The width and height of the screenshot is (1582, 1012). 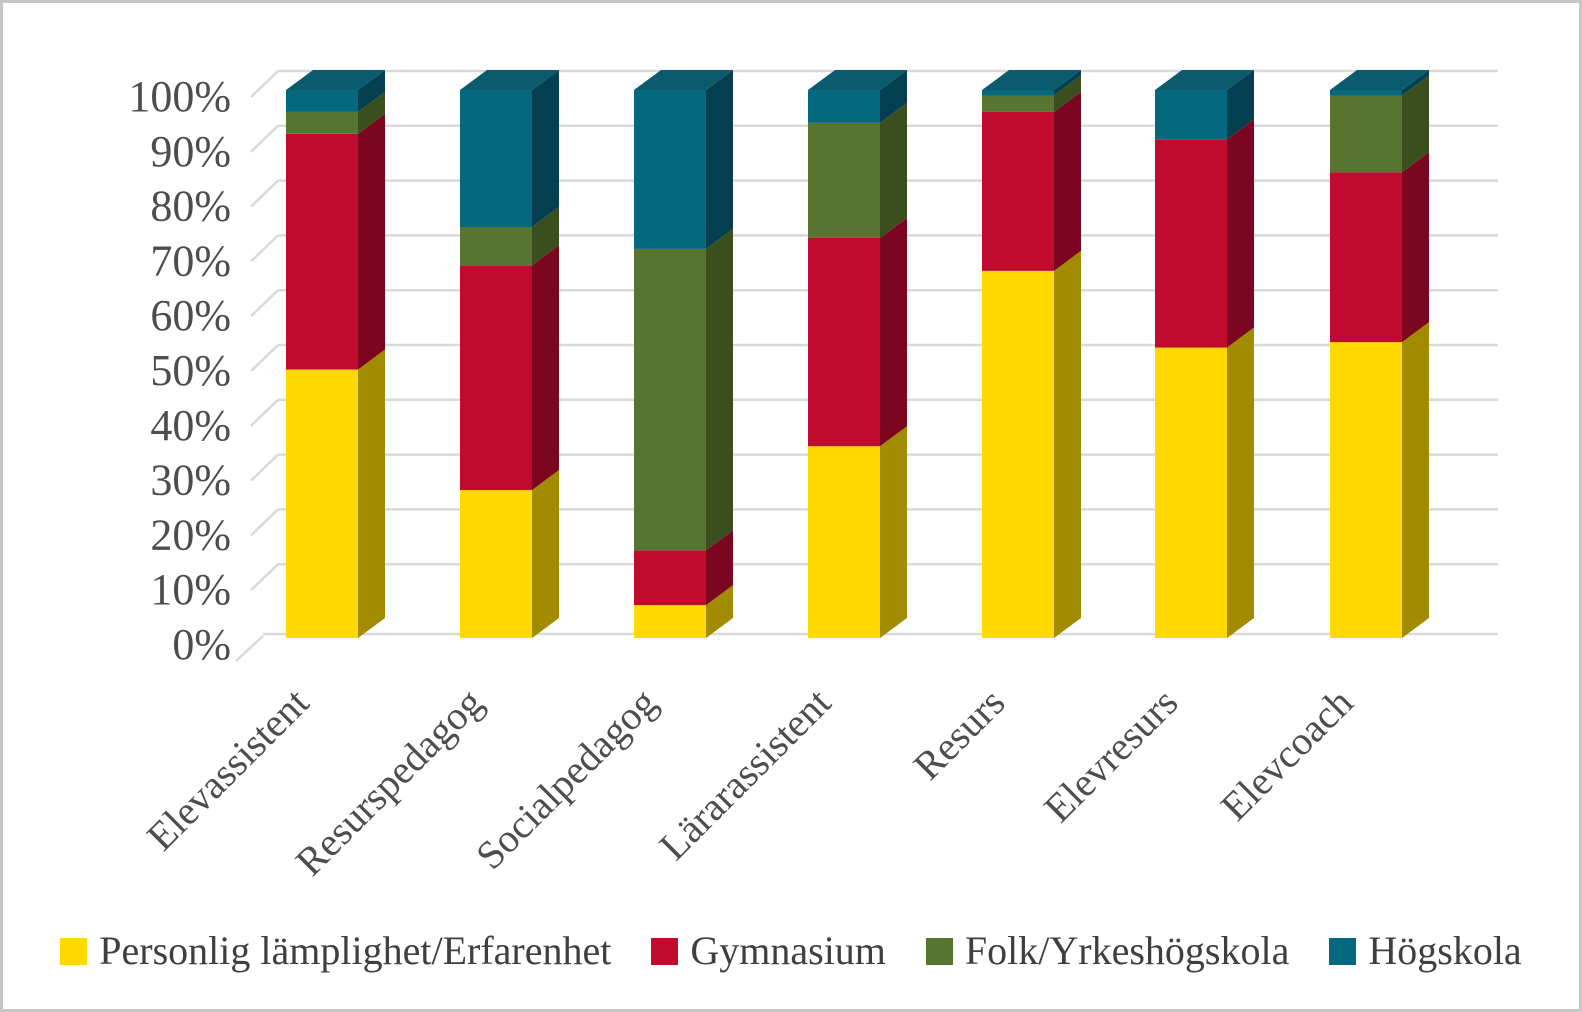 I want to click on legend-item: Gymnasium, so click(x=768, y=951).